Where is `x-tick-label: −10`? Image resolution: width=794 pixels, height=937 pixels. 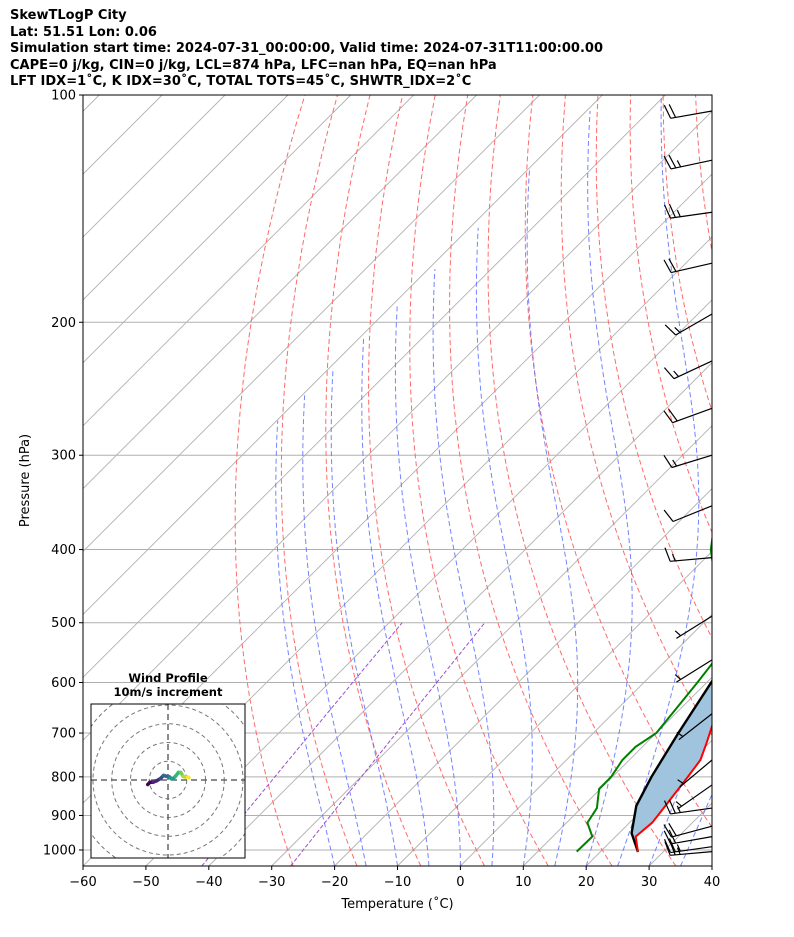 x-tick-label: −10 is located at coordinates (397, 882).